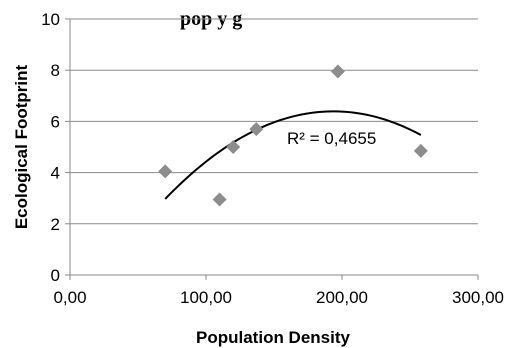 Image resolution: width=511 pixels, height=348 pixels. I want to click on r-squared-label: R² = 0,4655, so click(331, 138).